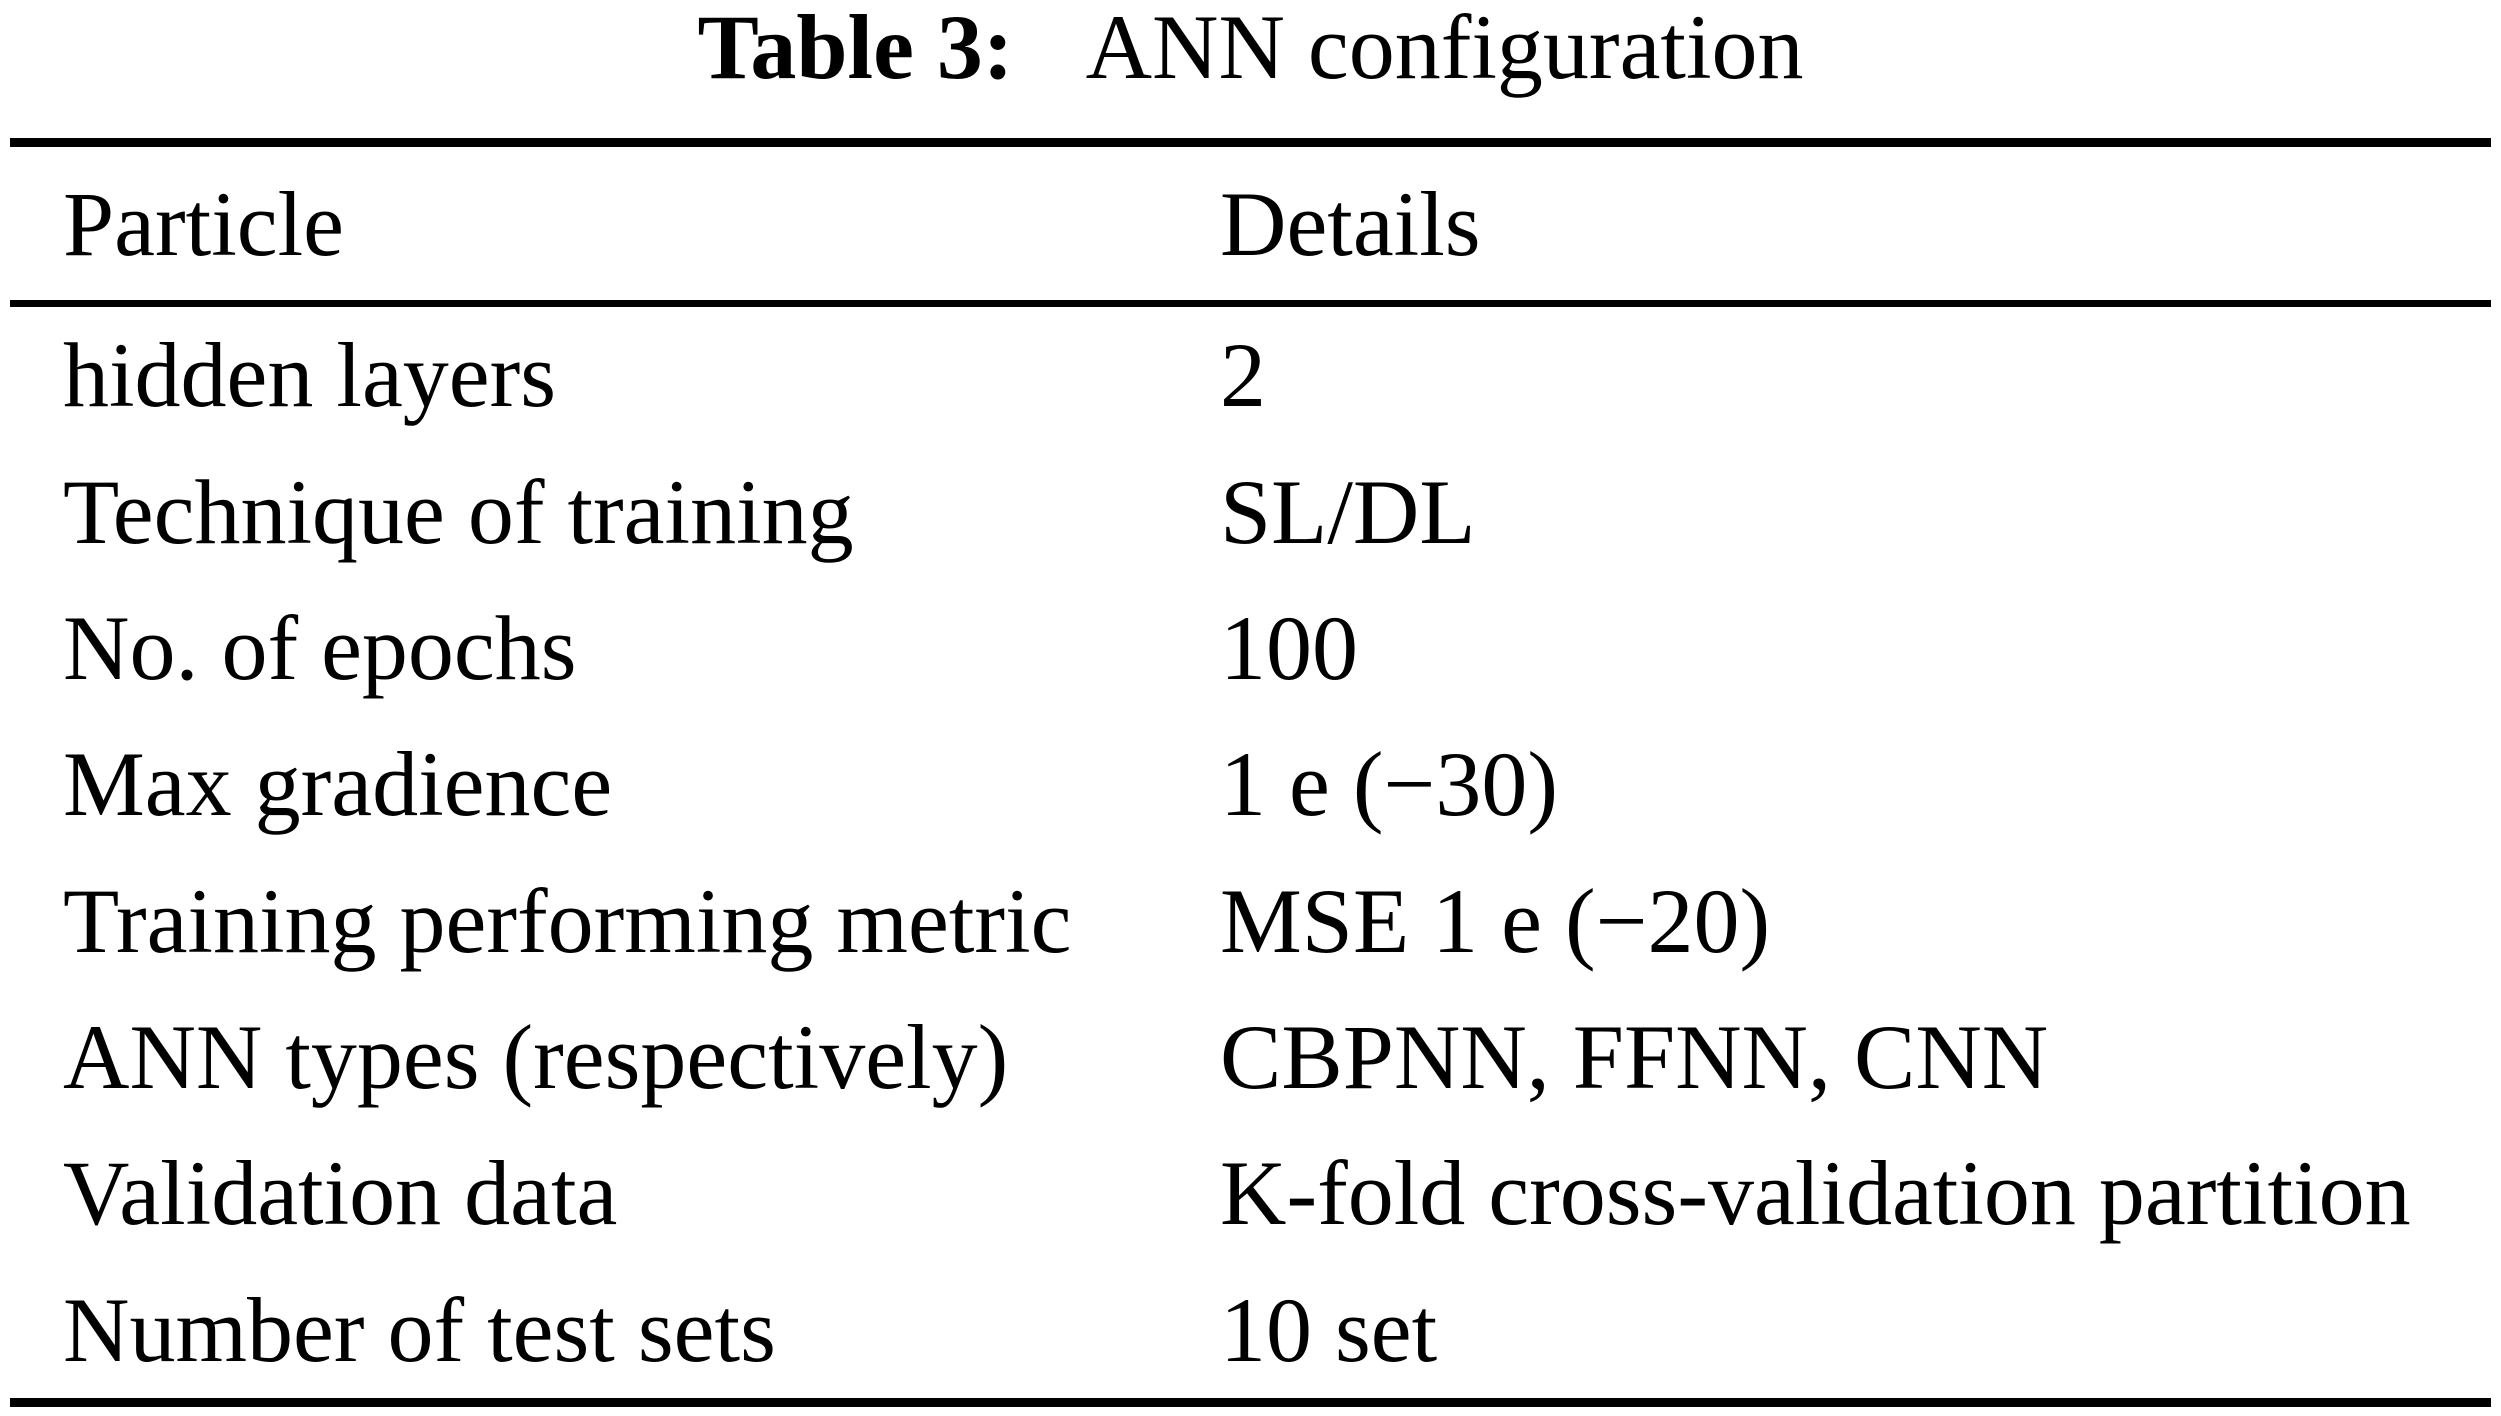 The height and width of the screenshot is (1416, 2501). Describe the element at coordinates (1348, 511) in the screenshot. I see `row-value-cell: SL/DL` at that location.